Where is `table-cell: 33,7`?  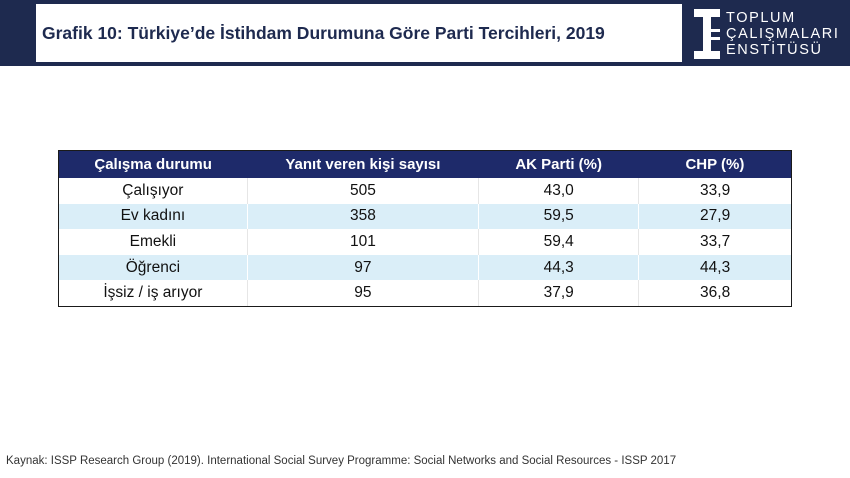
table-cell: 33,7 is located at coordinates (714, 242).